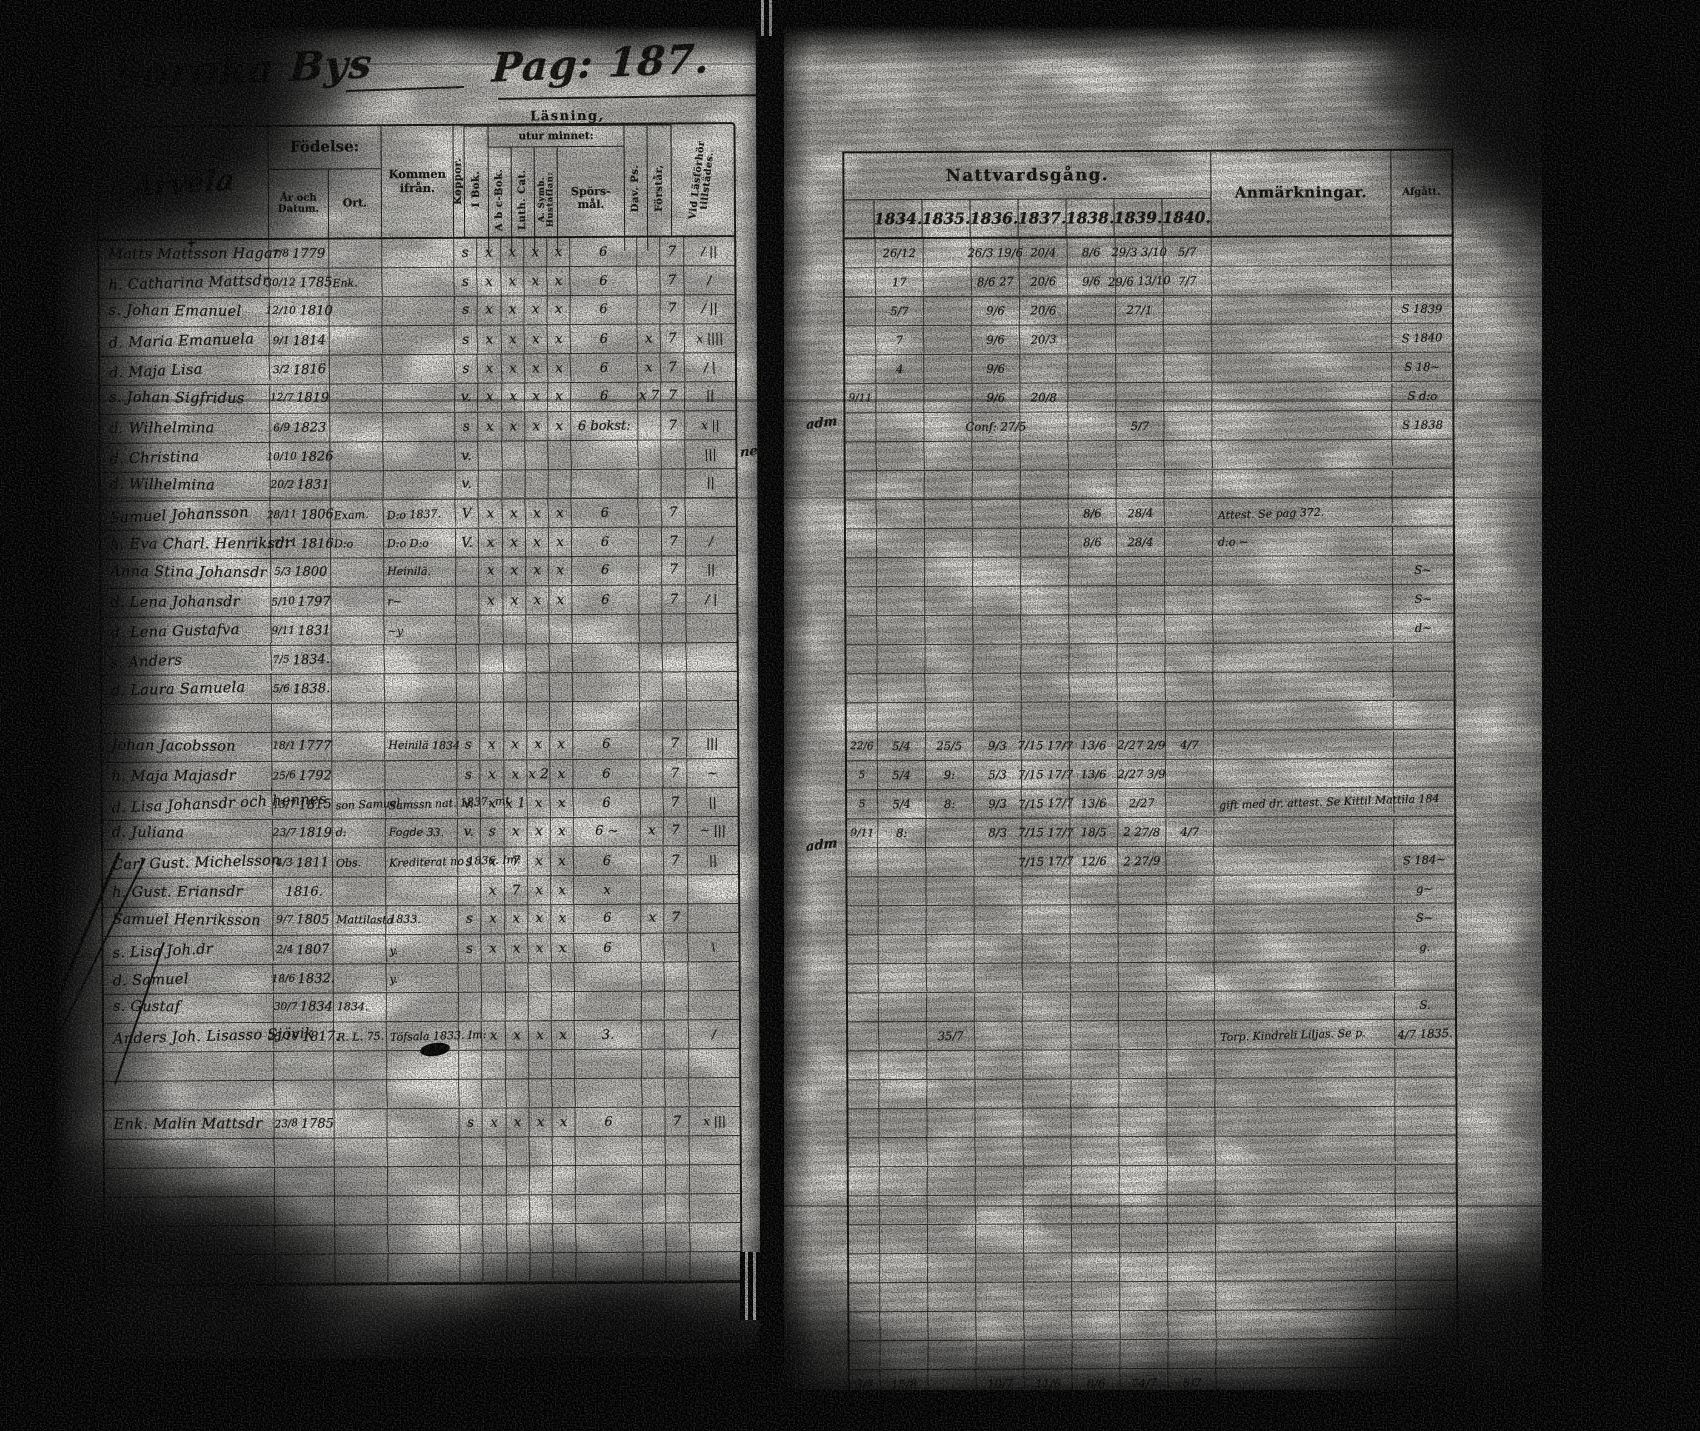  I want to click on col-luth-cat: Luth. Cat., so click(523, 199).